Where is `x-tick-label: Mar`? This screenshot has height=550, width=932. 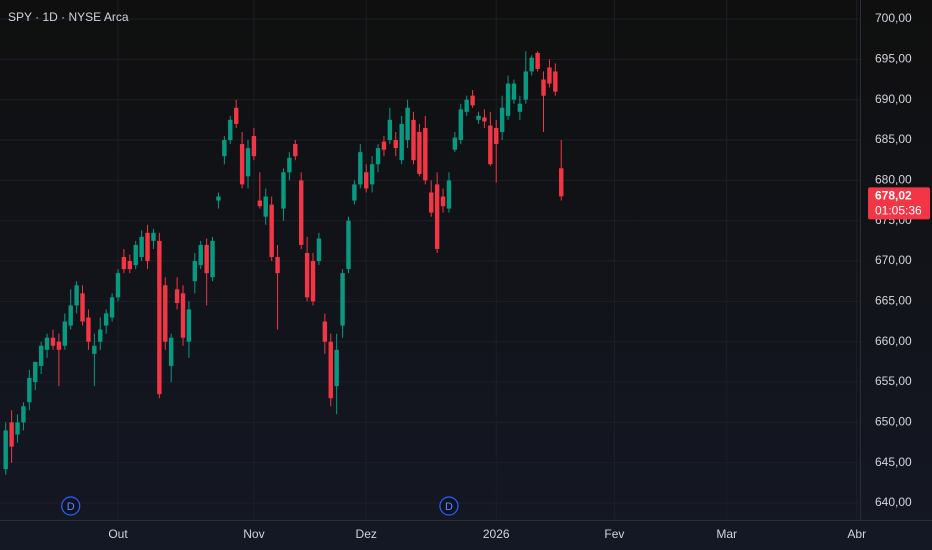 x-tick-label: Mar is located at coordinates (726, 534).